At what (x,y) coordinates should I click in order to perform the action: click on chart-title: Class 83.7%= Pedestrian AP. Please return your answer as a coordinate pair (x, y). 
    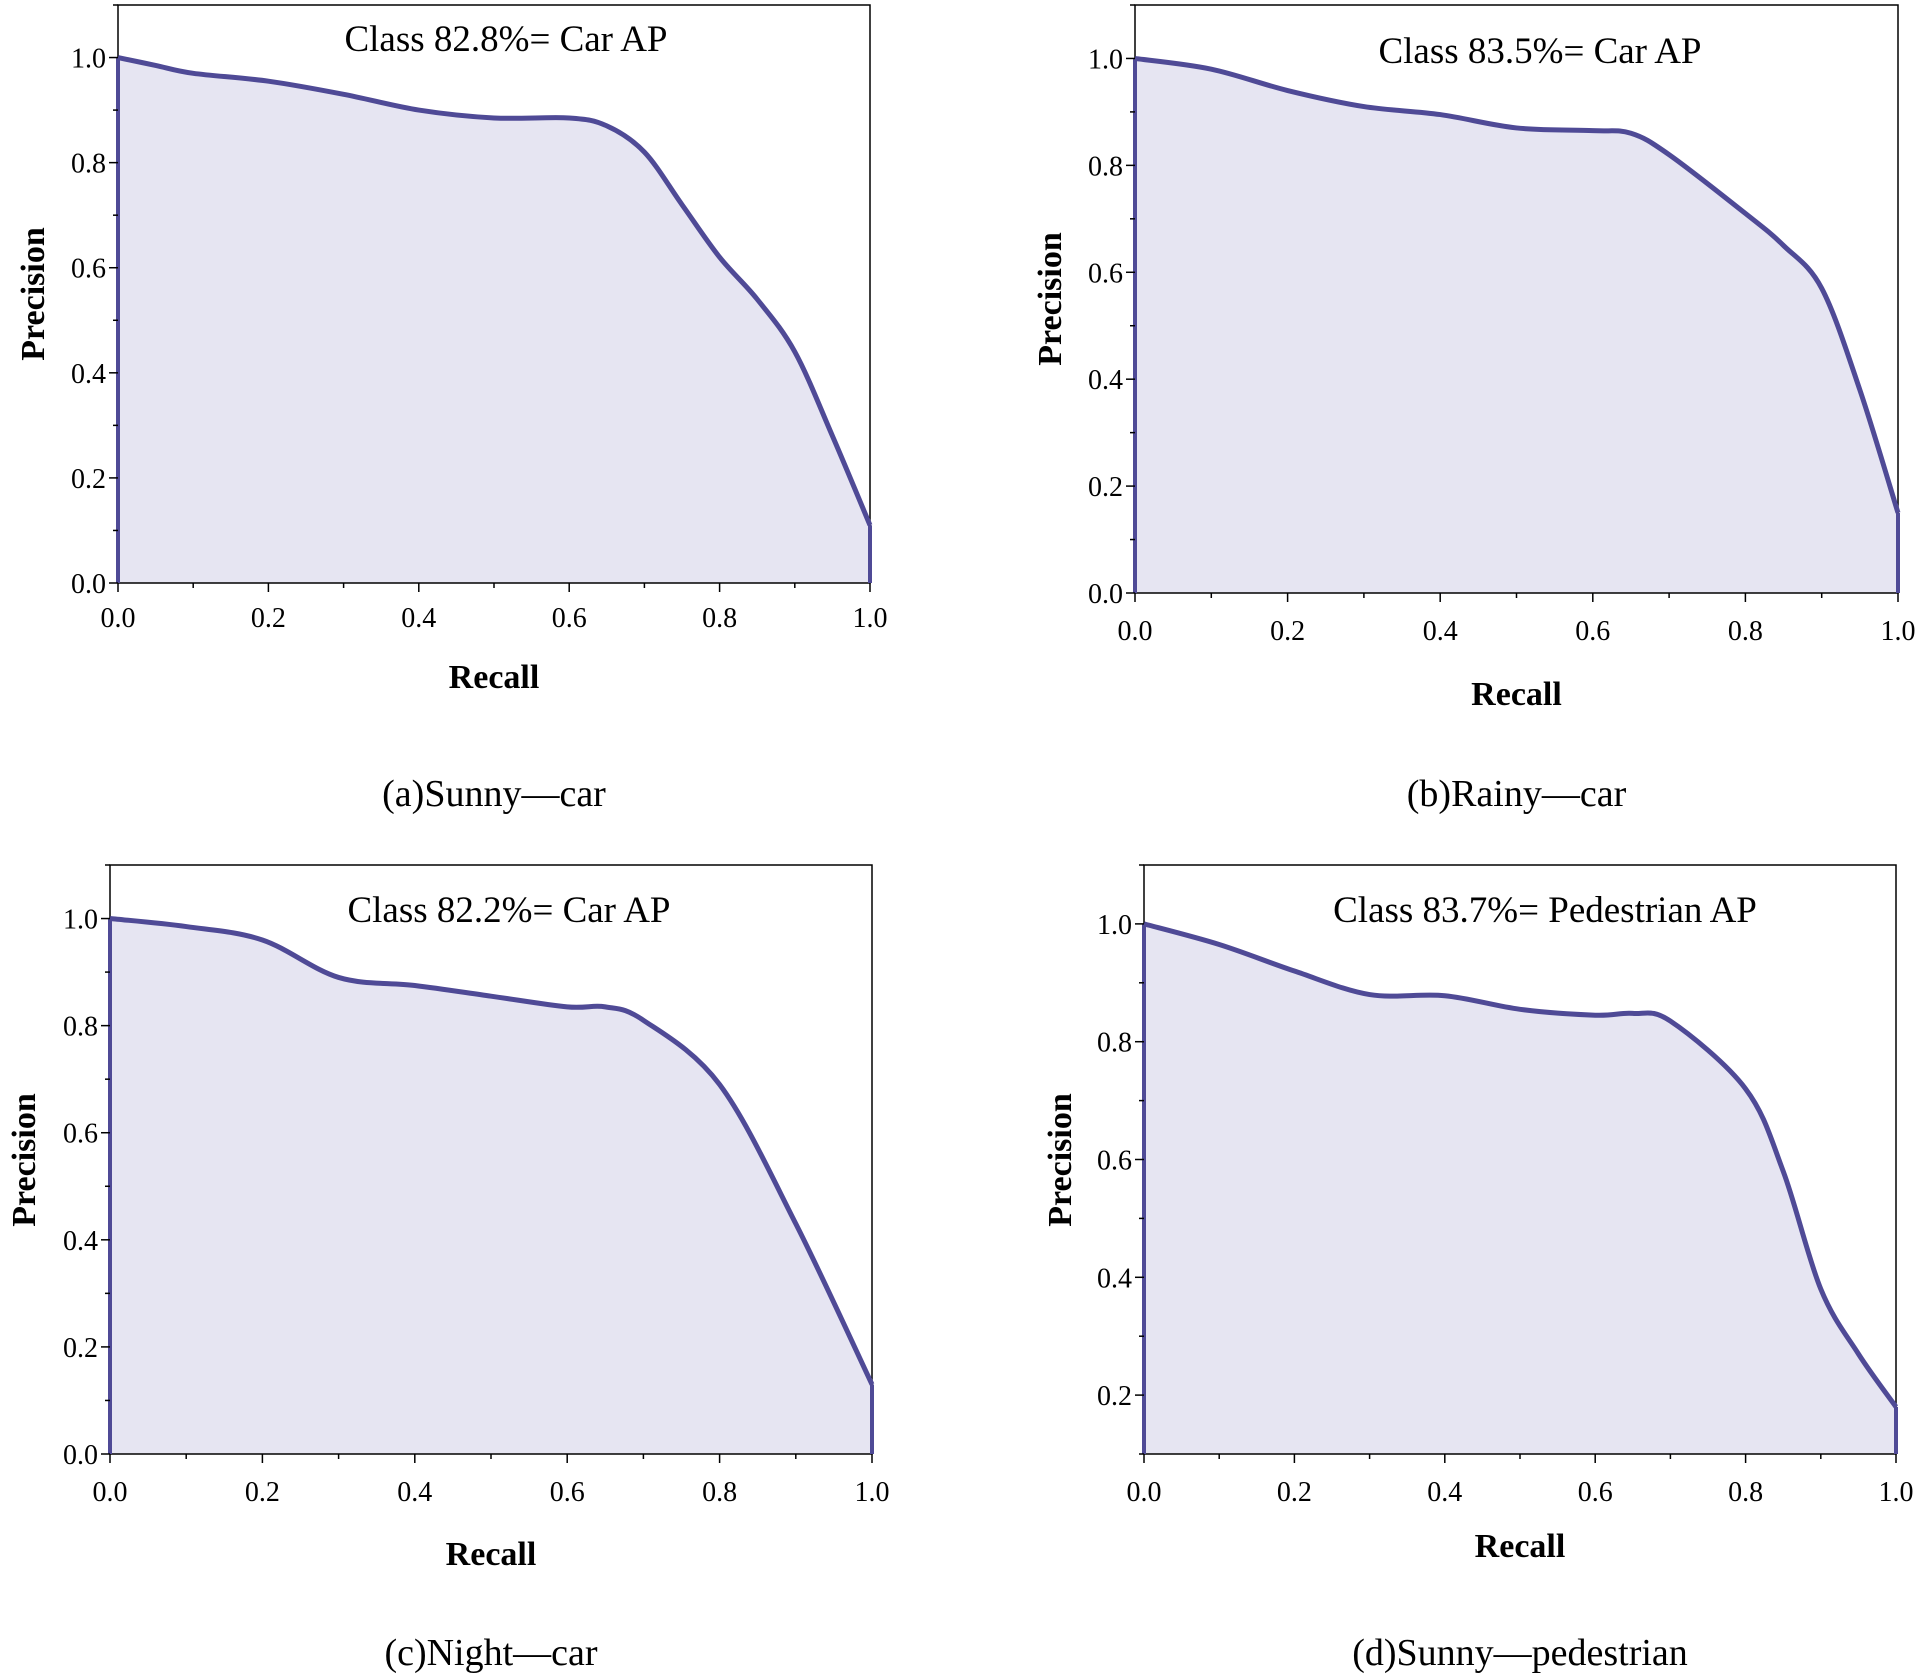
    Looking at the image, I should click on (1545, 910).